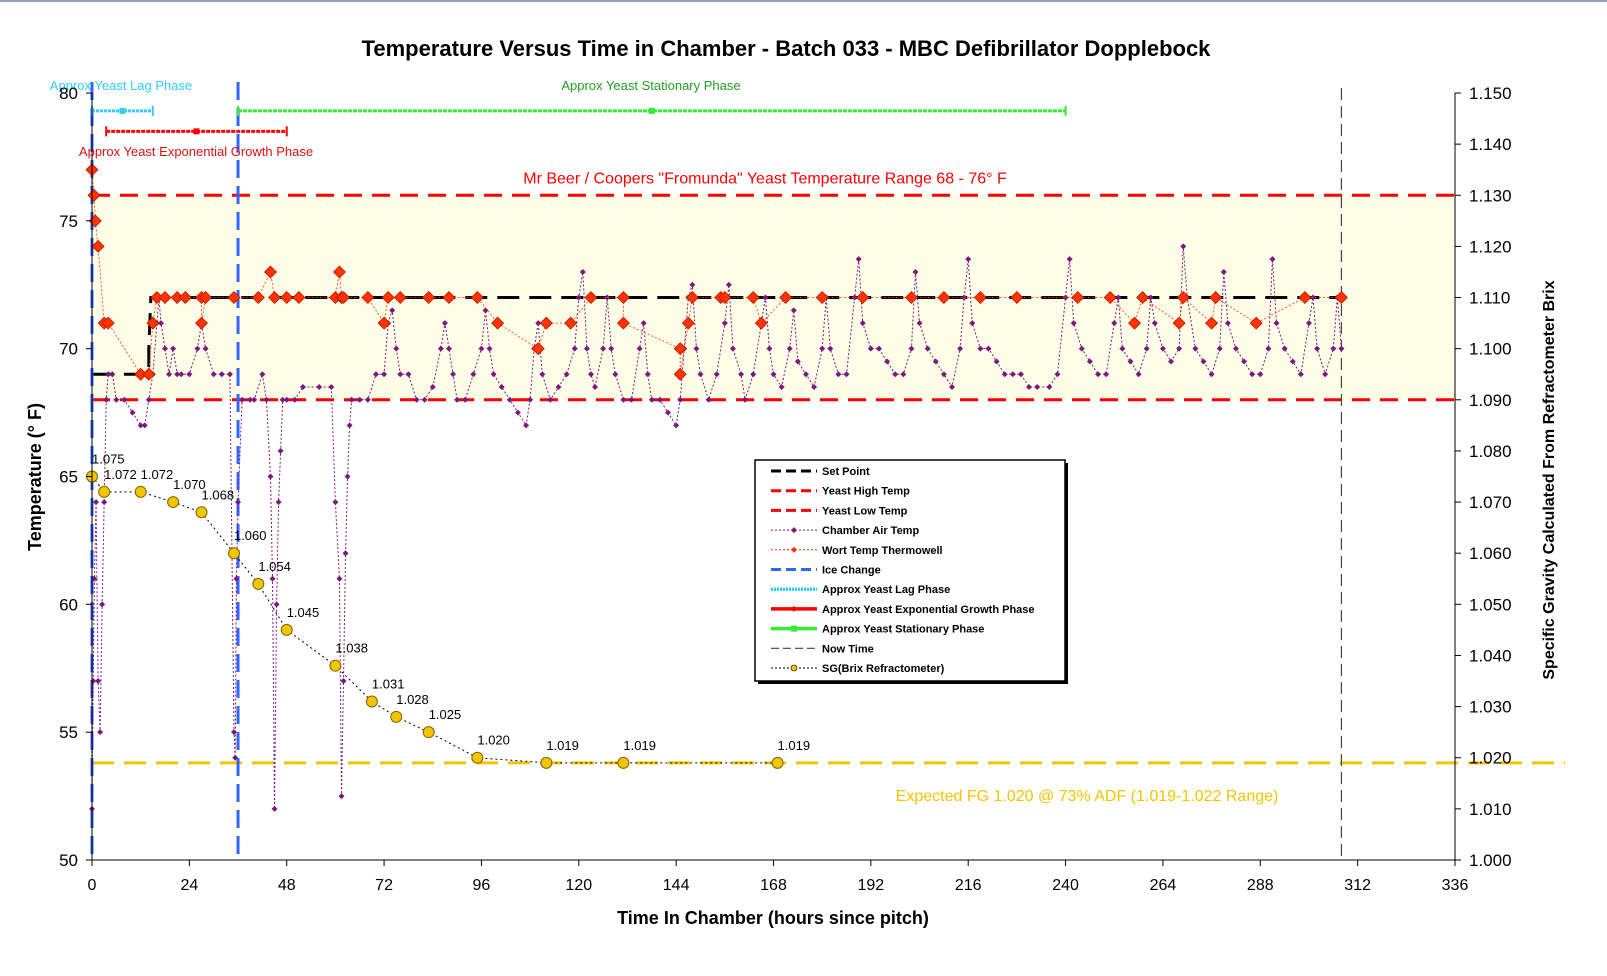  What do you see at coordinates (68, 221) in the screenshot?
I see `y-tick-label: 75` at bounding box center [68, 221].